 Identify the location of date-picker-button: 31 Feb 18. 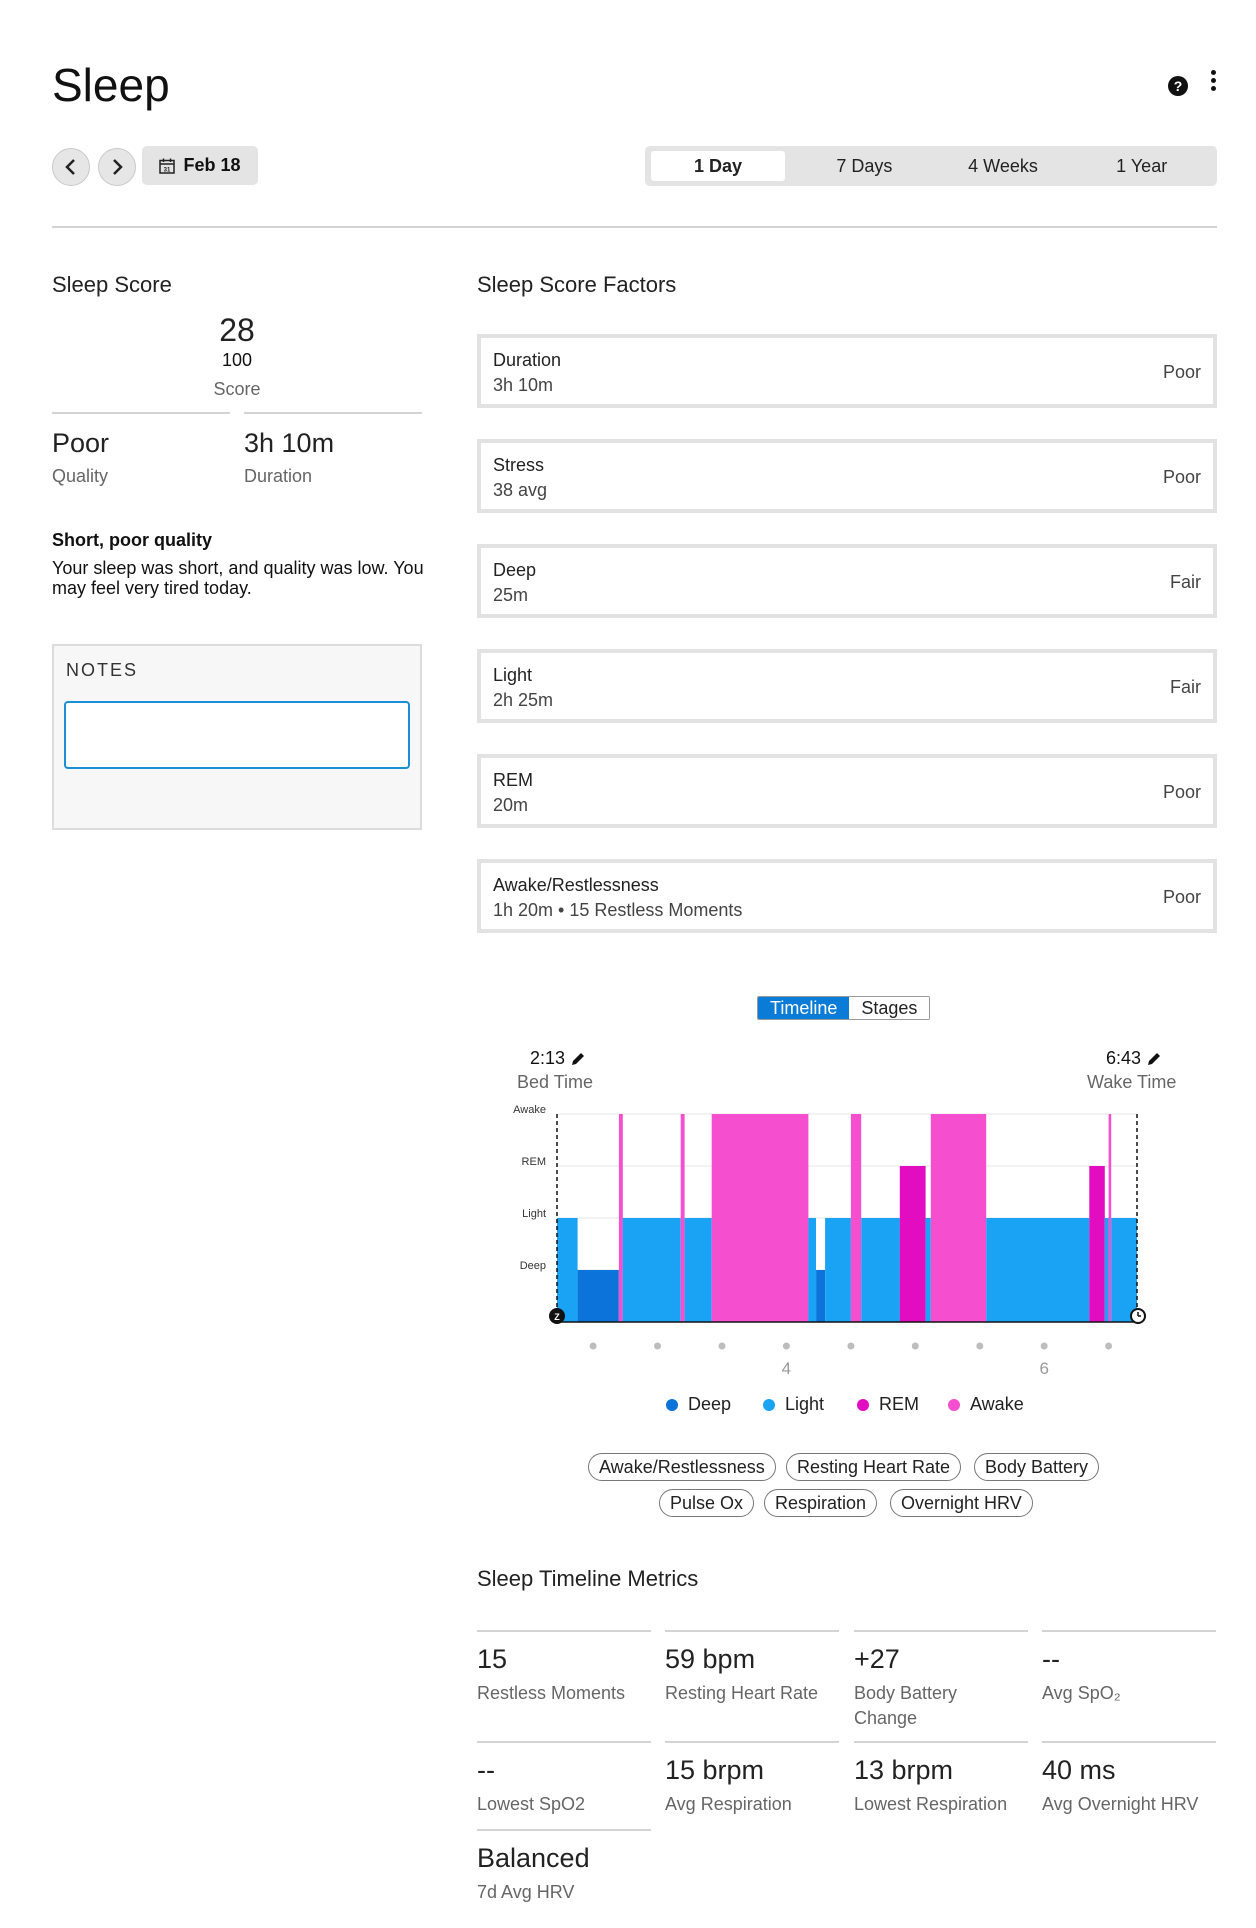
(200, 165).